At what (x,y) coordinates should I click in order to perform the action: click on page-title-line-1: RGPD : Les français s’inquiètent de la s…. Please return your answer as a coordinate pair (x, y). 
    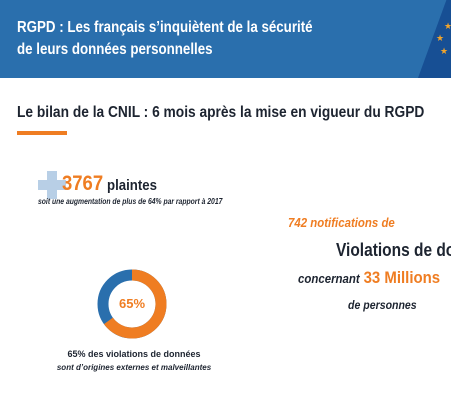
    Looking at the image, I should click on (165, 27).